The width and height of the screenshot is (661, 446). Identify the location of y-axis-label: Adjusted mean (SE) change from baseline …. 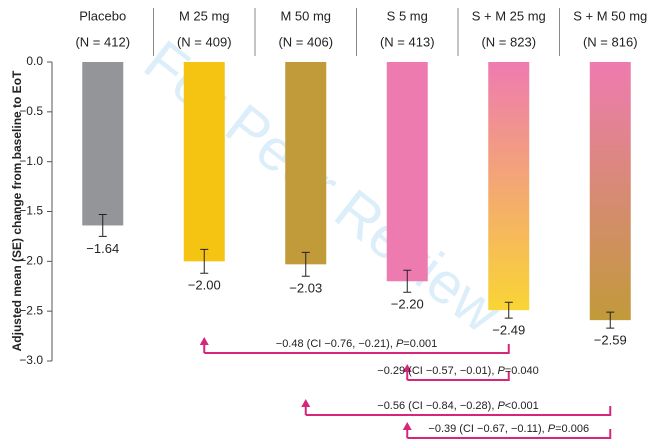
(17, 210).